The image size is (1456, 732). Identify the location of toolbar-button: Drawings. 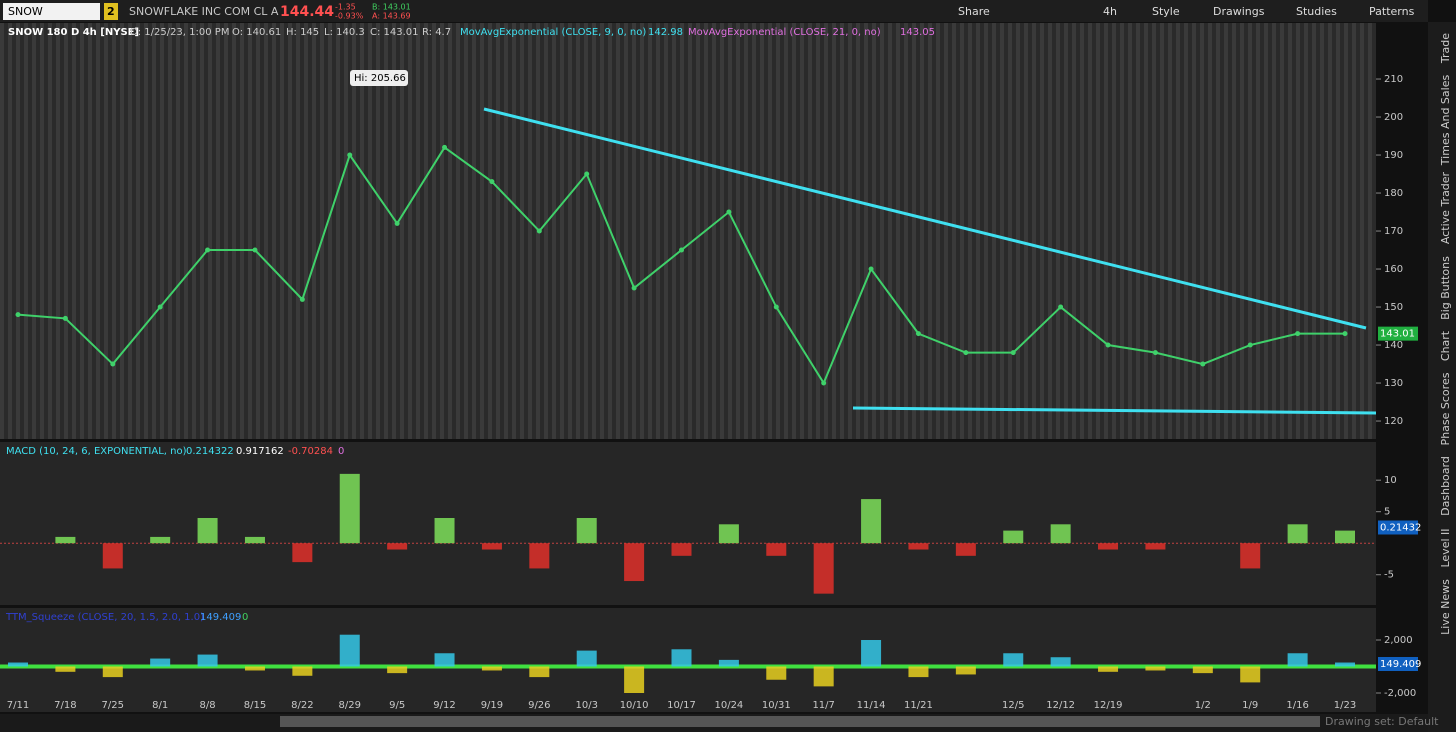
(1239, 11).